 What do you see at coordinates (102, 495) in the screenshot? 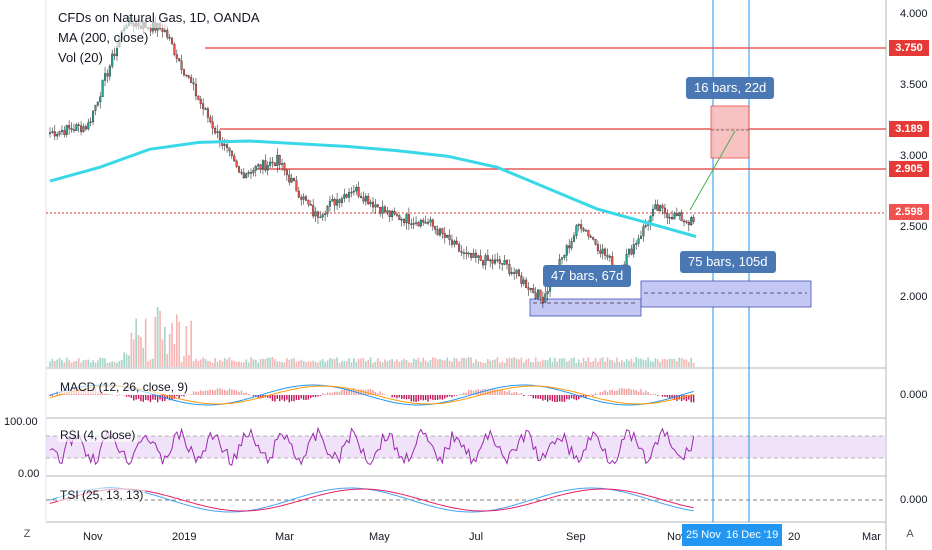
I see `tsi-legend: TSI (25, 13, 13)` at bounding box center [102, 495].